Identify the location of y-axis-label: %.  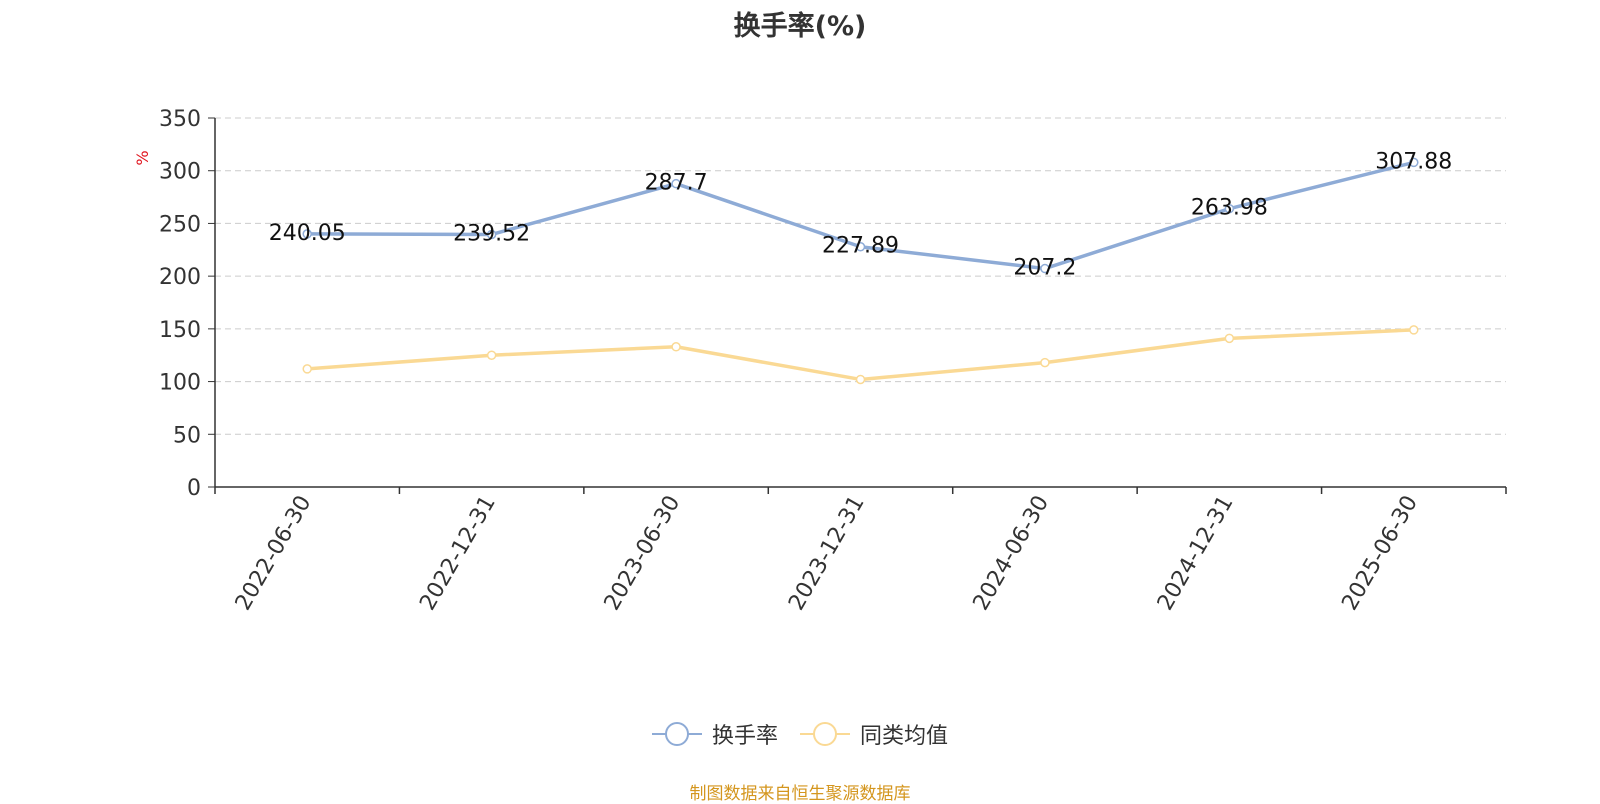
(142, 157).